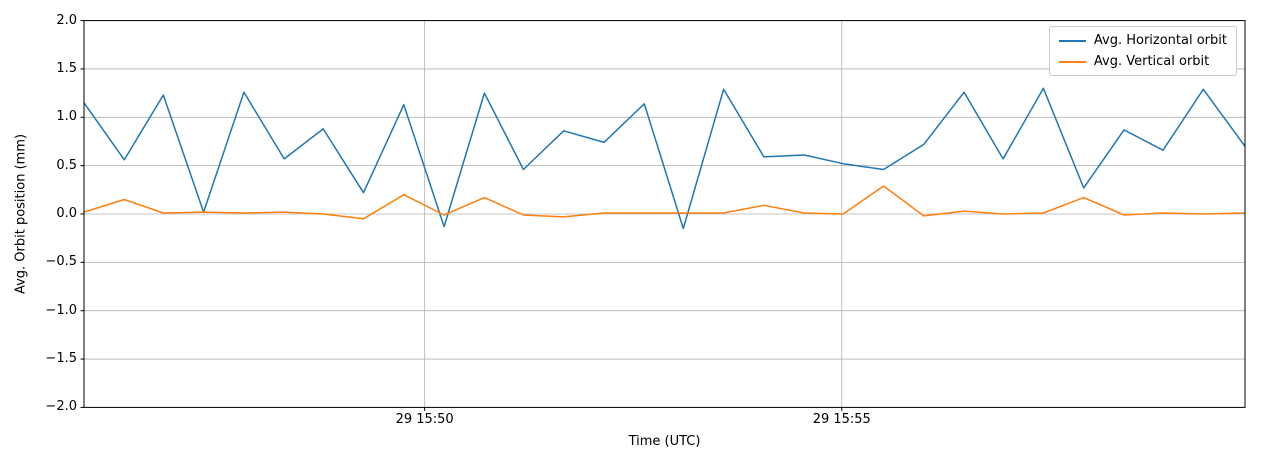 The image size is (1265, 469). What do you see at coordinates (61, 359) in the screenshot?
I see `y-tick-label: −1.5` at bounding box center [61, 359].